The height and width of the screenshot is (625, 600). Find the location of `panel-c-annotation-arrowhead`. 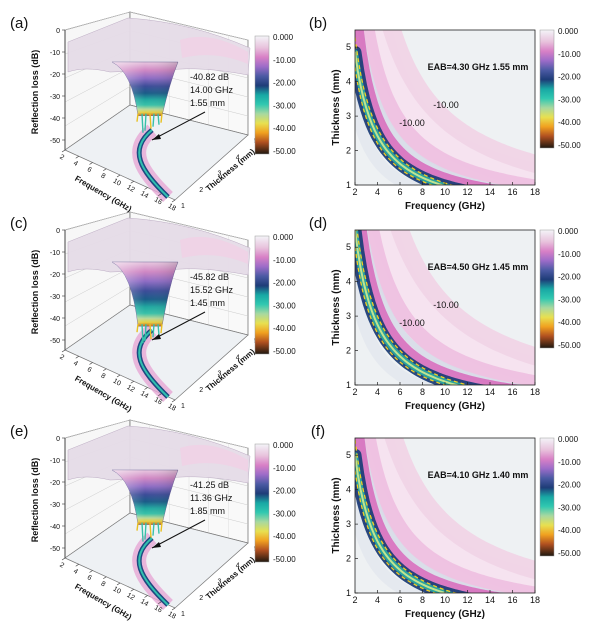

panel-c-annotation-arrowhead is located at coordinates (156, 337).